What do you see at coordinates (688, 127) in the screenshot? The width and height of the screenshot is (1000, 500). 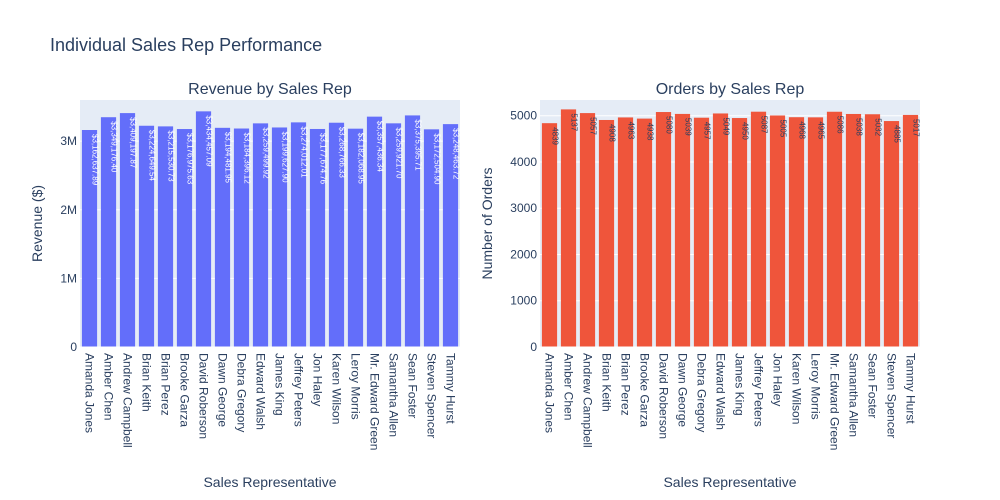 I see `orders-bar-label: 5039` at bounding box center [688, 127].